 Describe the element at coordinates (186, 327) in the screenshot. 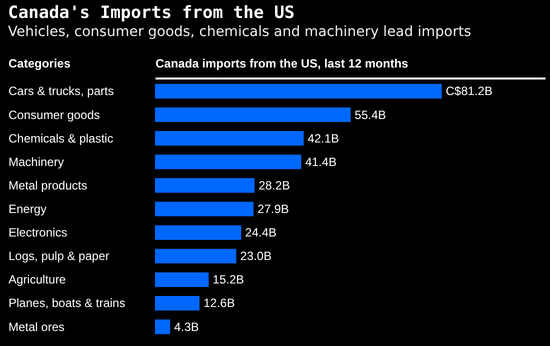

I see `data-label: 4.3B` at that location.